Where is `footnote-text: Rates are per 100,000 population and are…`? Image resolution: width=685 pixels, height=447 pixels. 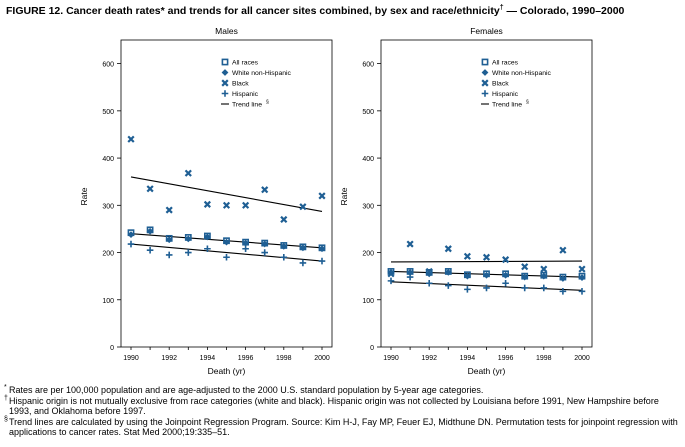
footnote-text: Rates are per 100,000 population and are… is located at coordinates (246, 390).